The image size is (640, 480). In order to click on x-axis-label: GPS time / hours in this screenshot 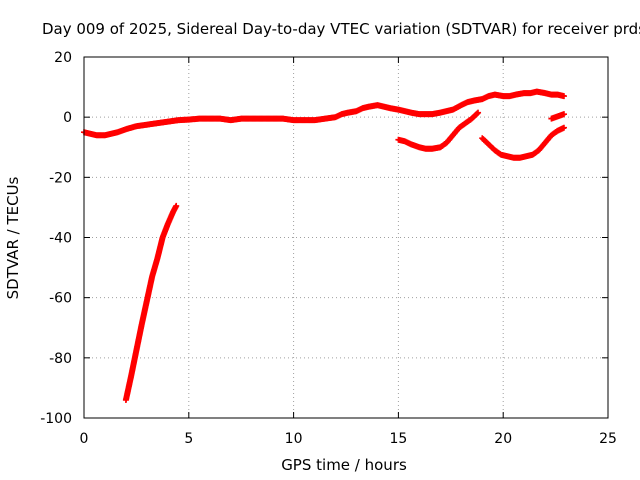, I will do `click(344, 465)`.